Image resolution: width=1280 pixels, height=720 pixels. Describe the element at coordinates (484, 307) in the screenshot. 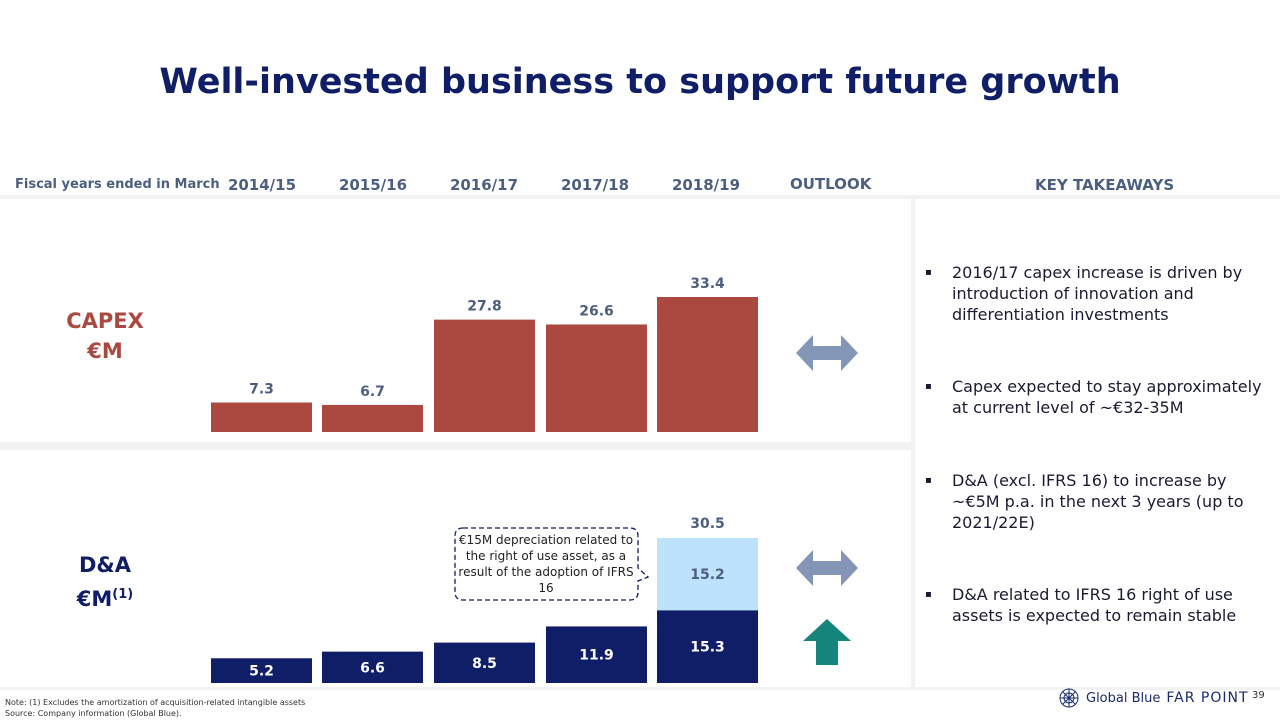

I see `capex-value-label: 27.8` at that location.